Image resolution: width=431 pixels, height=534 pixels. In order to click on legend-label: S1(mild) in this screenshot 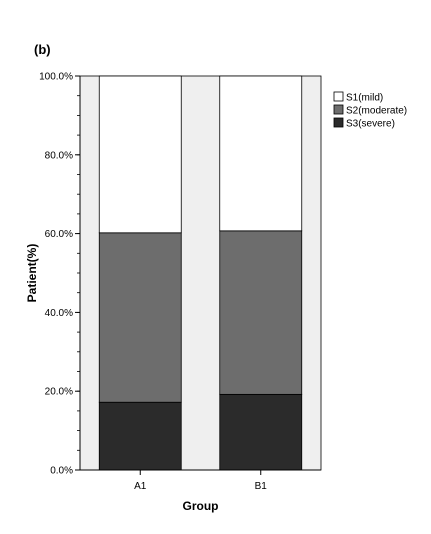, I will do `click(364, 98)`.